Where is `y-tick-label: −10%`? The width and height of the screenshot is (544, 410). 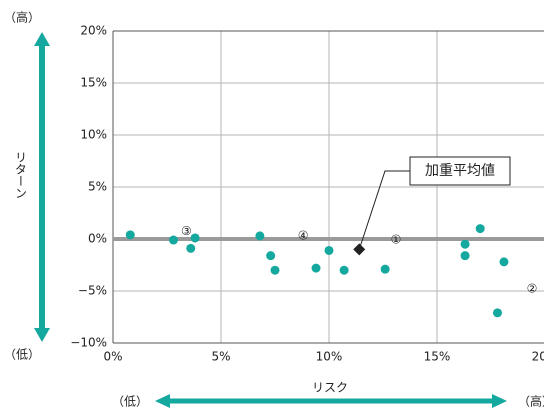
y-tick-label: −10% is located at coordinates (88, 343).